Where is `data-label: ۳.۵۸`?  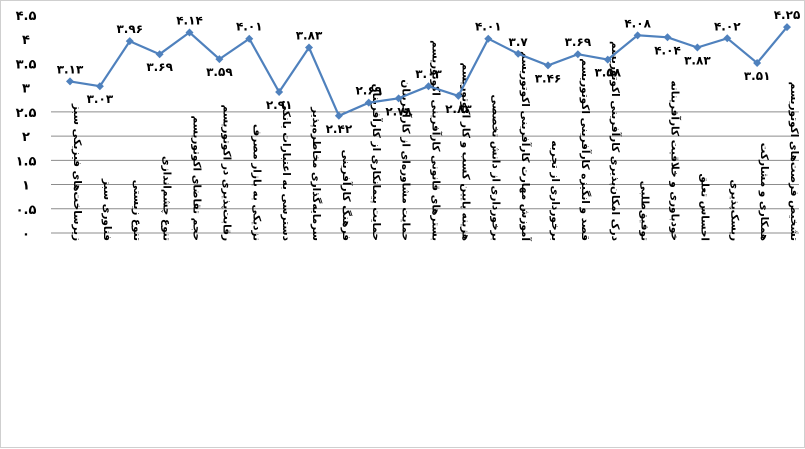 data-label: ۳.۵۸ is located at coordinates (607, 73).